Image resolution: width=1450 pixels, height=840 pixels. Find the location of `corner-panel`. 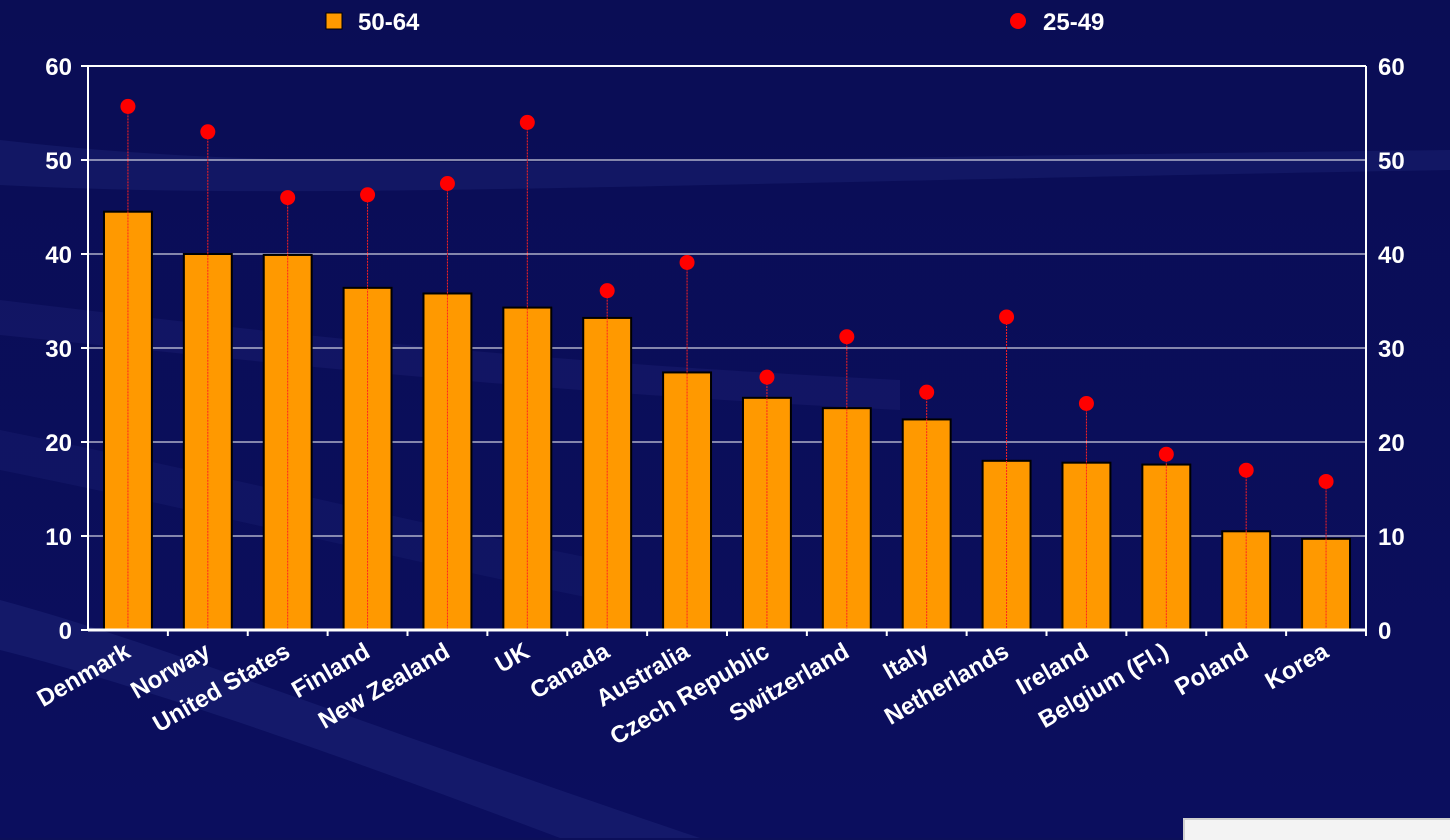

corner-panel is located at coordinates (1316, 829).